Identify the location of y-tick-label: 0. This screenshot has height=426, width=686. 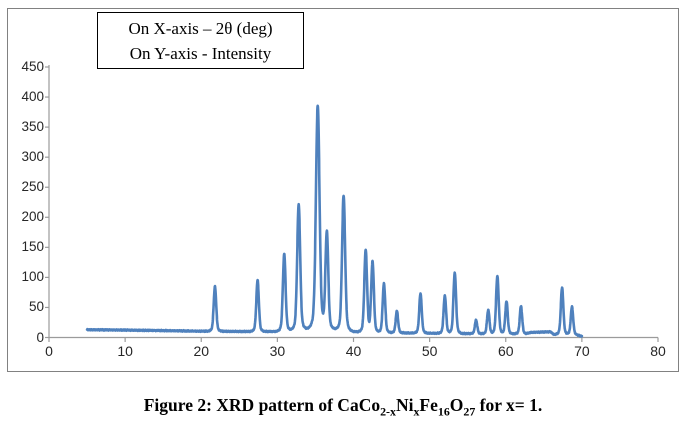
(40, 337).